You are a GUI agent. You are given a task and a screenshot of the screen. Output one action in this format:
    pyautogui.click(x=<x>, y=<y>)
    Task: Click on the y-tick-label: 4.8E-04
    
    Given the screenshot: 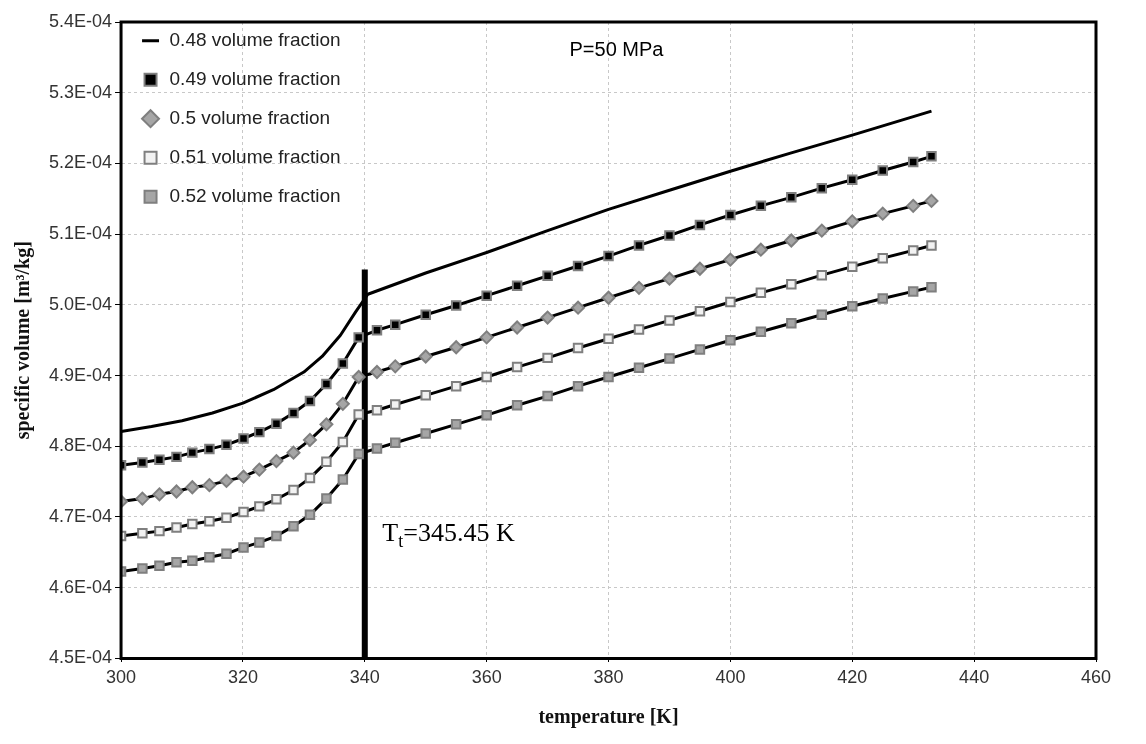 What is the action you would take?
    pyautogui.click(x=81, y=445)
    